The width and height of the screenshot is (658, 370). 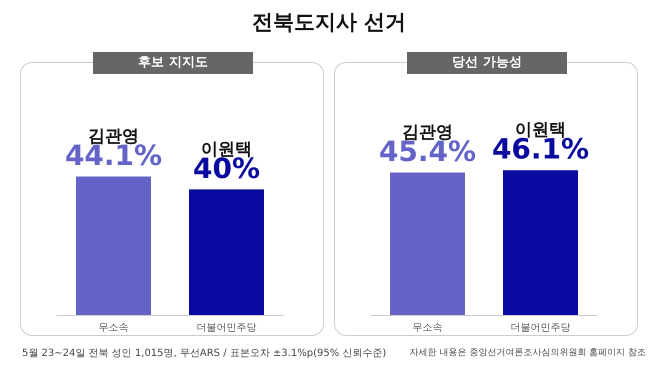 I want to click on text: 전북도지사 선거, so click(x=329, y=22).